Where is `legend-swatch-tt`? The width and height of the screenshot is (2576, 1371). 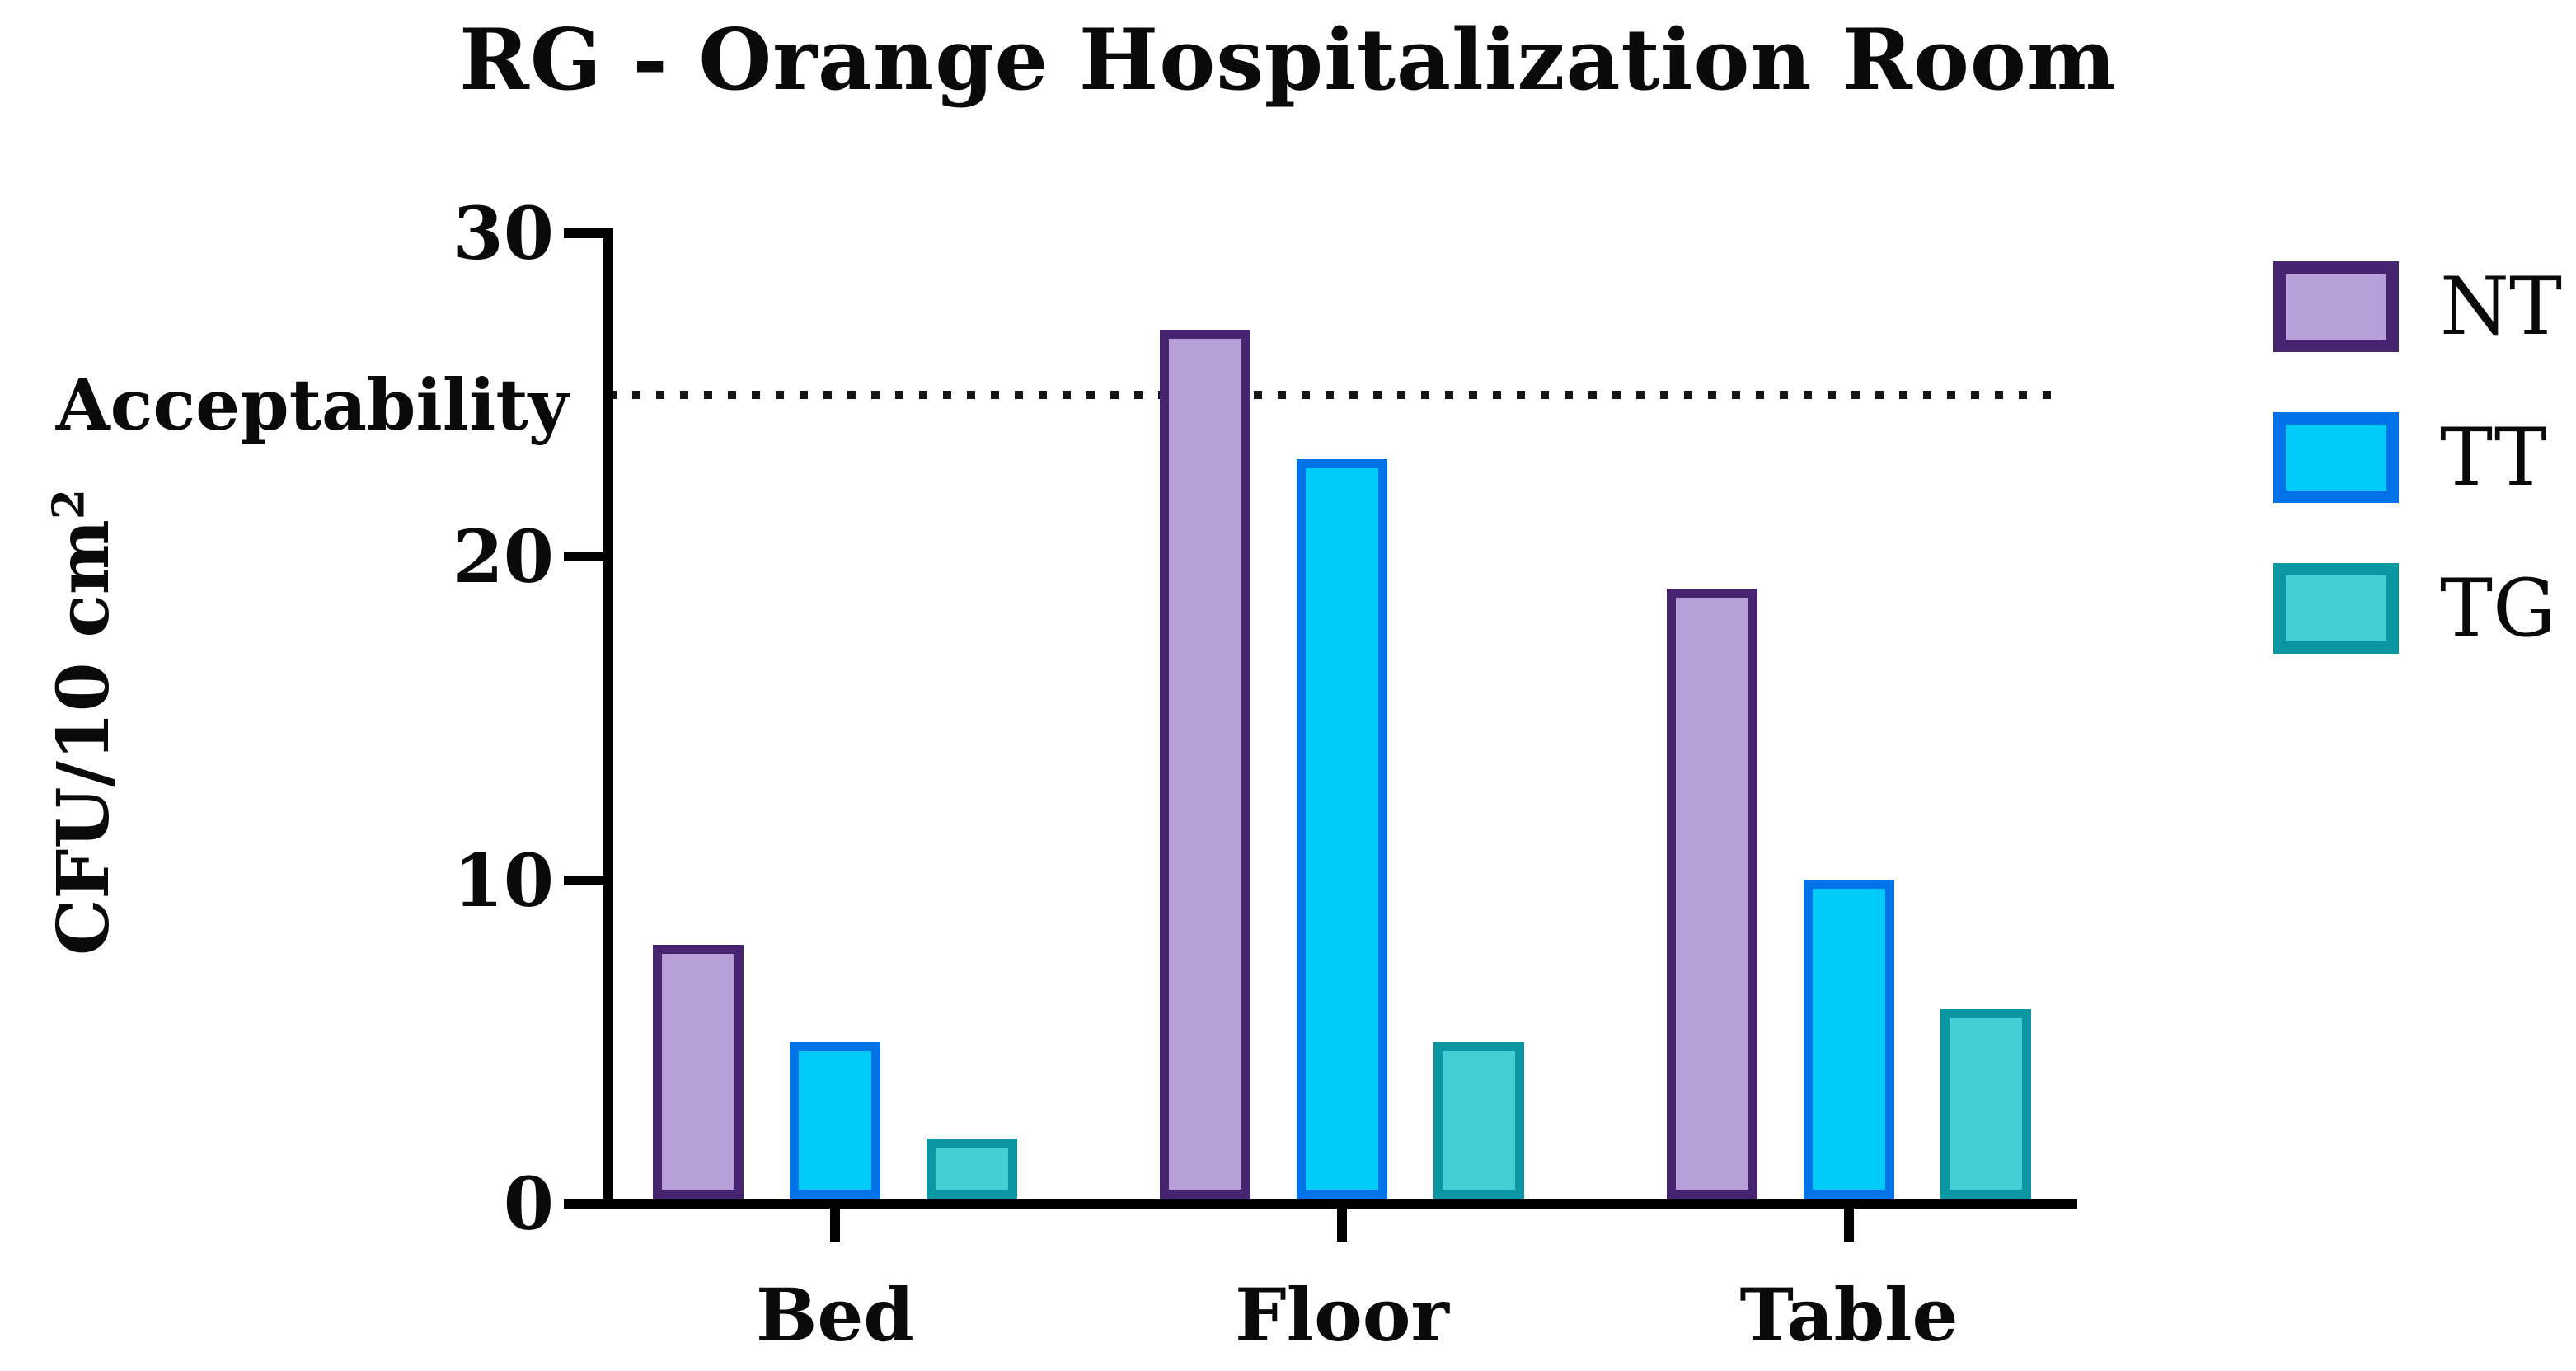 legend-swatch-tt is located at coordinates (2336, 457).